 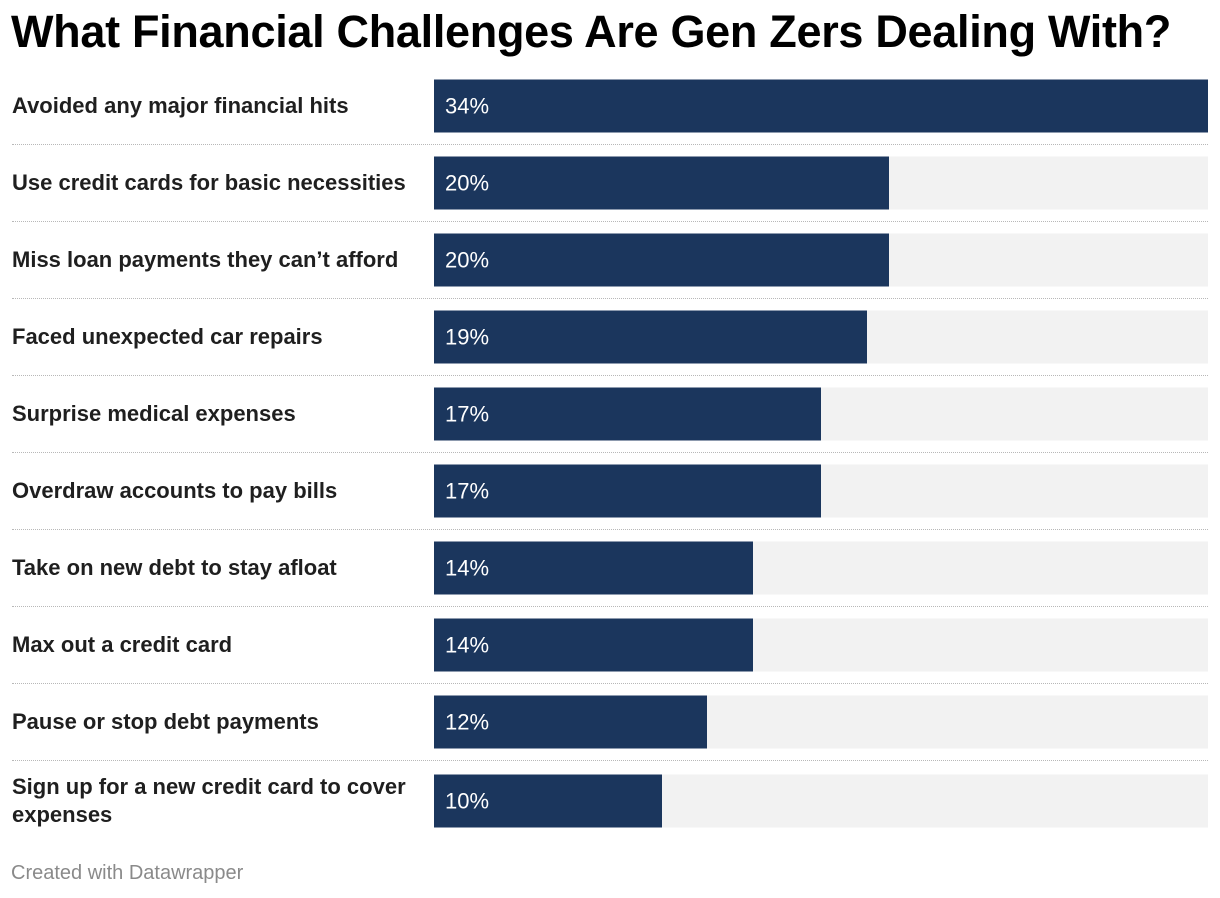 I want to click on category-label: Pause or stop debt payments, so click(x=165, y=721).